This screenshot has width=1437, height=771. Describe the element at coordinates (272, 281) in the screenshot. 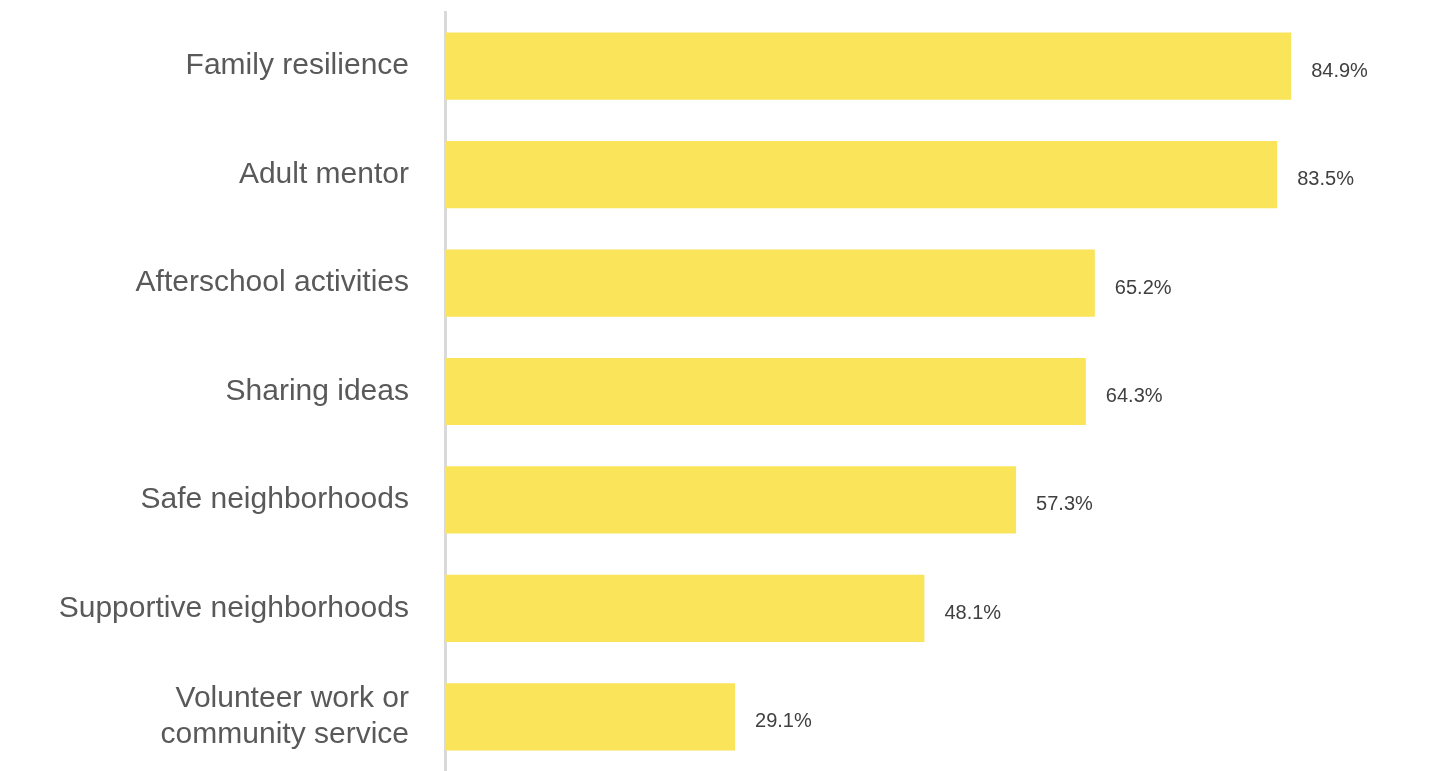

I see `y-tick-label: Afterschool activities` at that location.